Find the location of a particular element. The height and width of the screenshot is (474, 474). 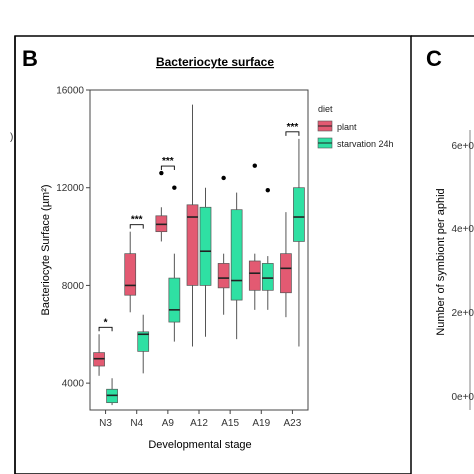

panel-c-y-axis-title: Number of symbiont per aphid is located at coordinates (441, 261).